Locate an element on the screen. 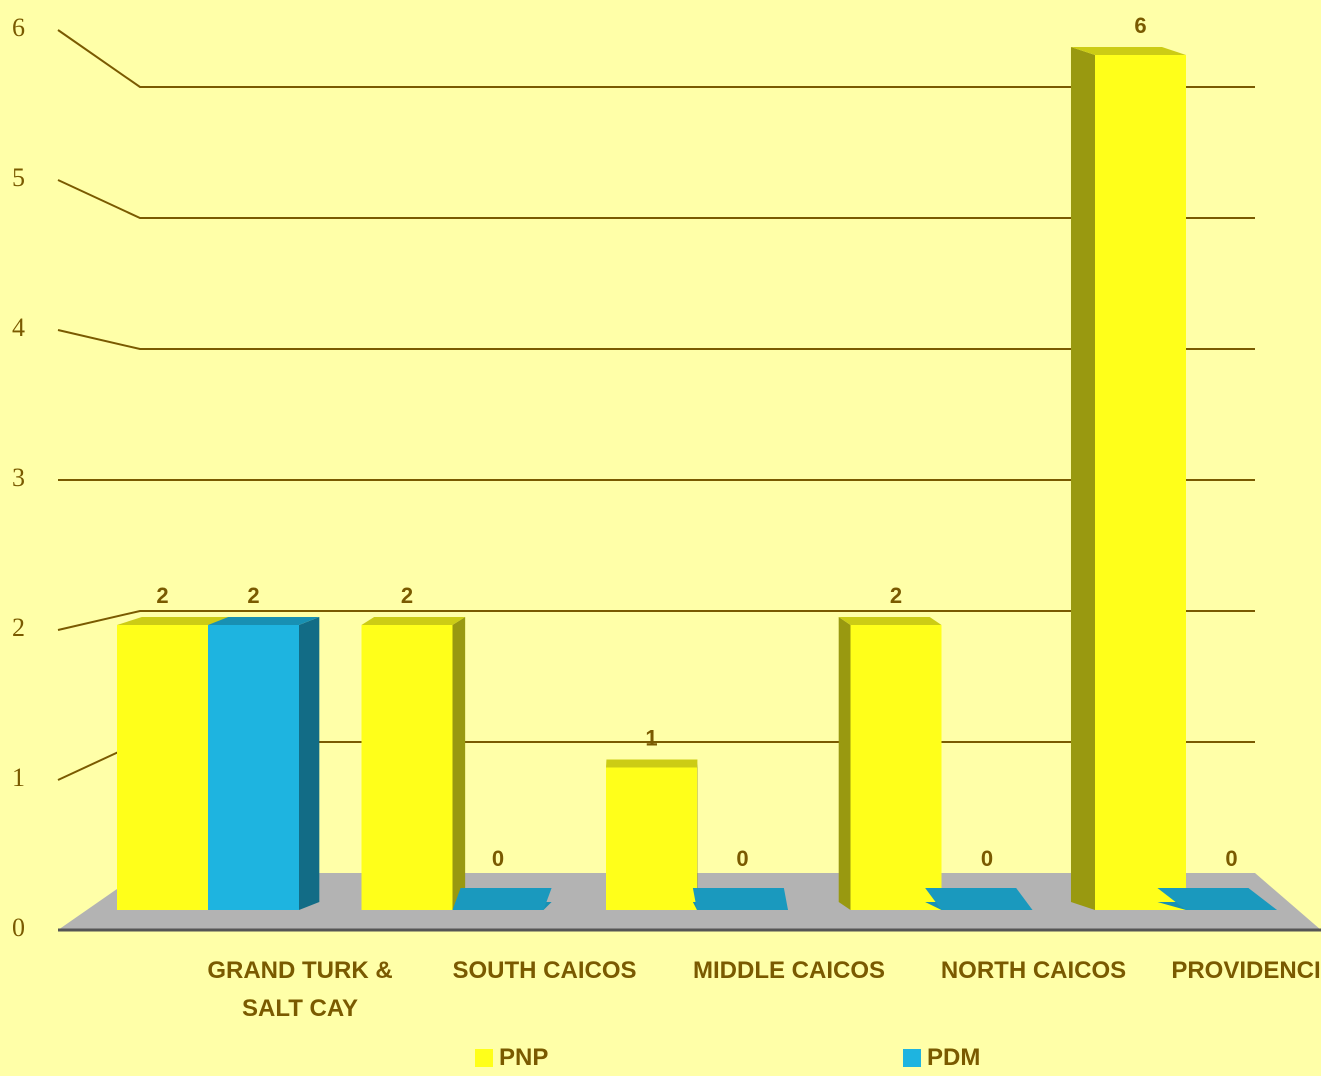 This screenshot has width=1321, height=1076. legend-label: PNP is located at coordinates (524, 1057).